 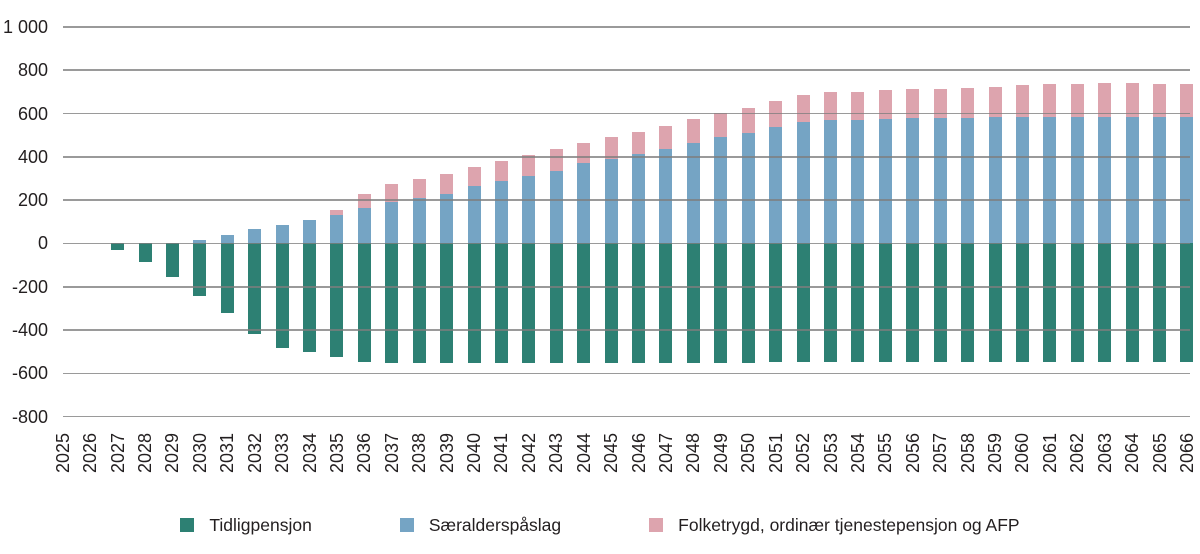 I want to click on bar-tidligpensjon-2058, so click(x=968, y=303).